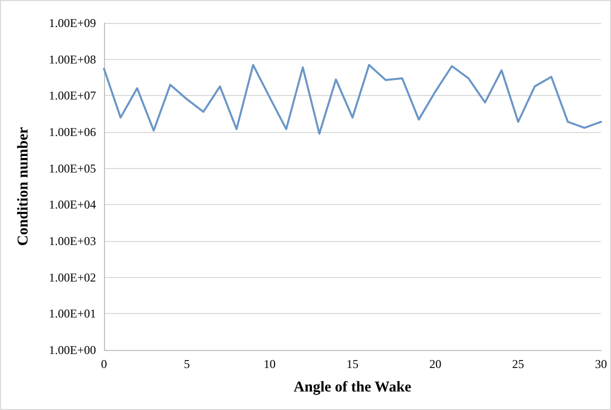  What do you see at coordinates (352, 364) in the screenshot?
I see `x-tick-label: 15` at bounding box center [352, 364].